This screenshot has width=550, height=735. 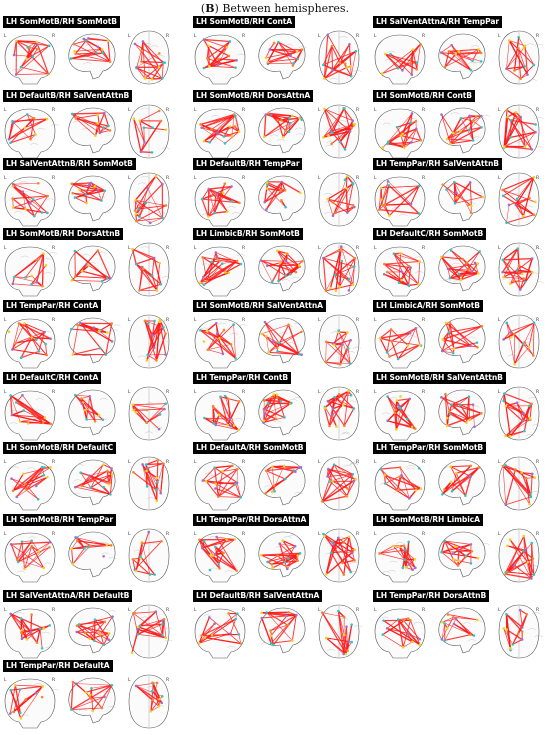 I want to click on brain-outline, so click(x=220, y=133).